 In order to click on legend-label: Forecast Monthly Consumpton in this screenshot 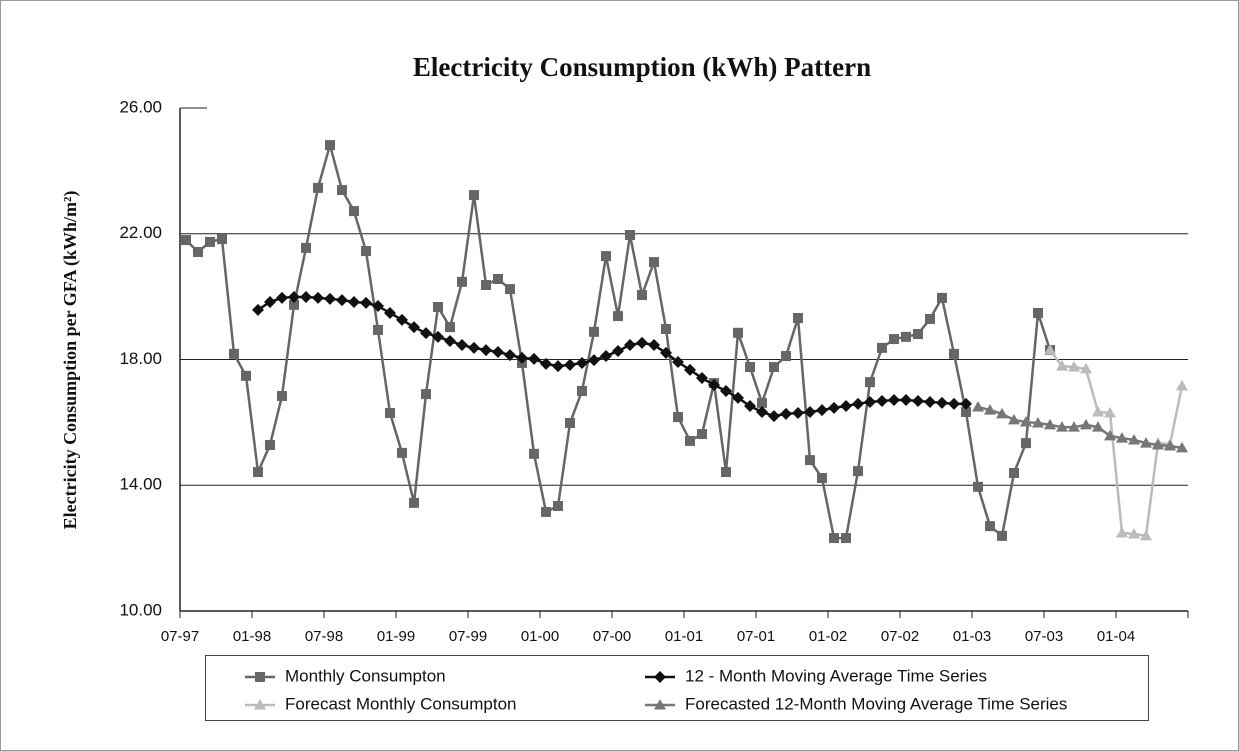, I will do `click(401, 703)`.